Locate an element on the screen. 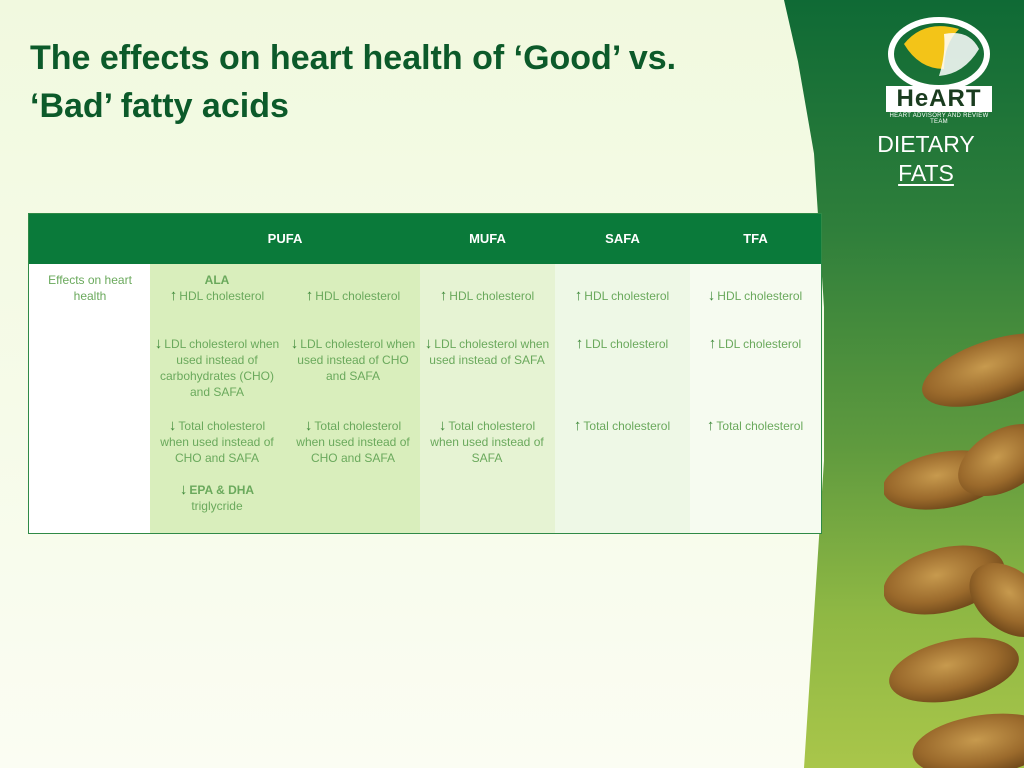 This screenshot has width=1024, height=768. pufa-a-hdl-text: HDL cholesterol is located at coordinates (222, 296).